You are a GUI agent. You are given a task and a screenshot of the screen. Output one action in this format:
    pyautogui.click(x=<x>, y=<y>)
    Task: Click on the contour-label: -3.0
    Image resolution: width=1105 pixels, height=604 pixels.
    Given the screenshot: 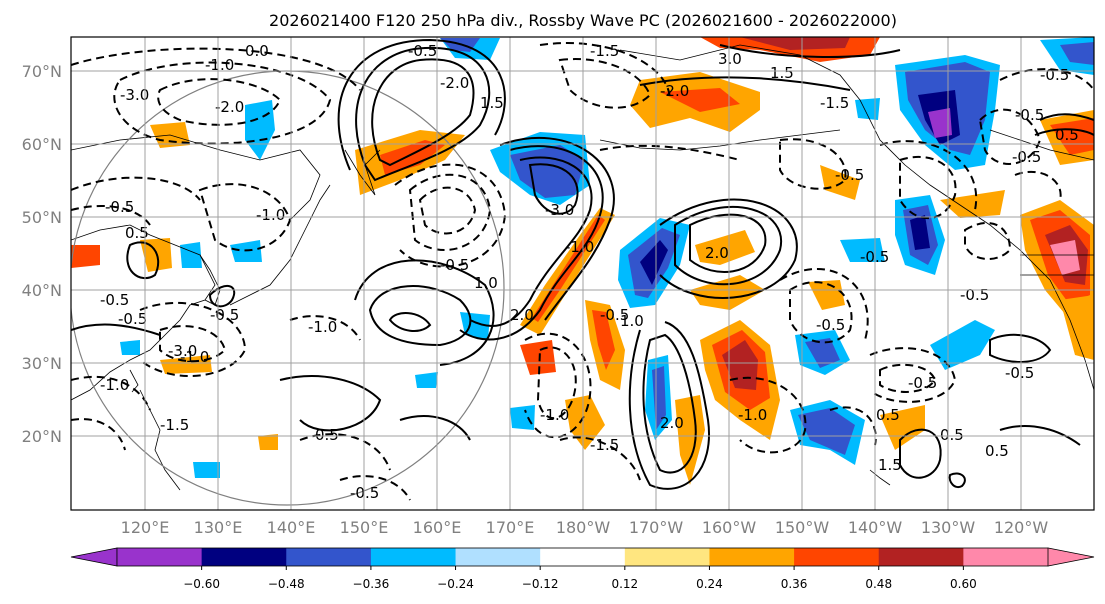 What is the action you would take?
    pyautogui.click(x=182, y=351)
    